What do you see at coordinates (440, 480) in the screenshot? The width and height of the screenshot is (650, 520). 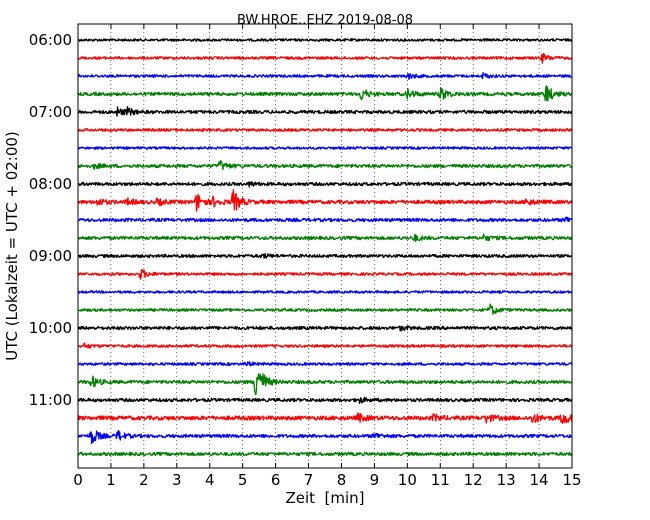 I see `x-tick-label-11: 11` at bounding box center [440, 480].